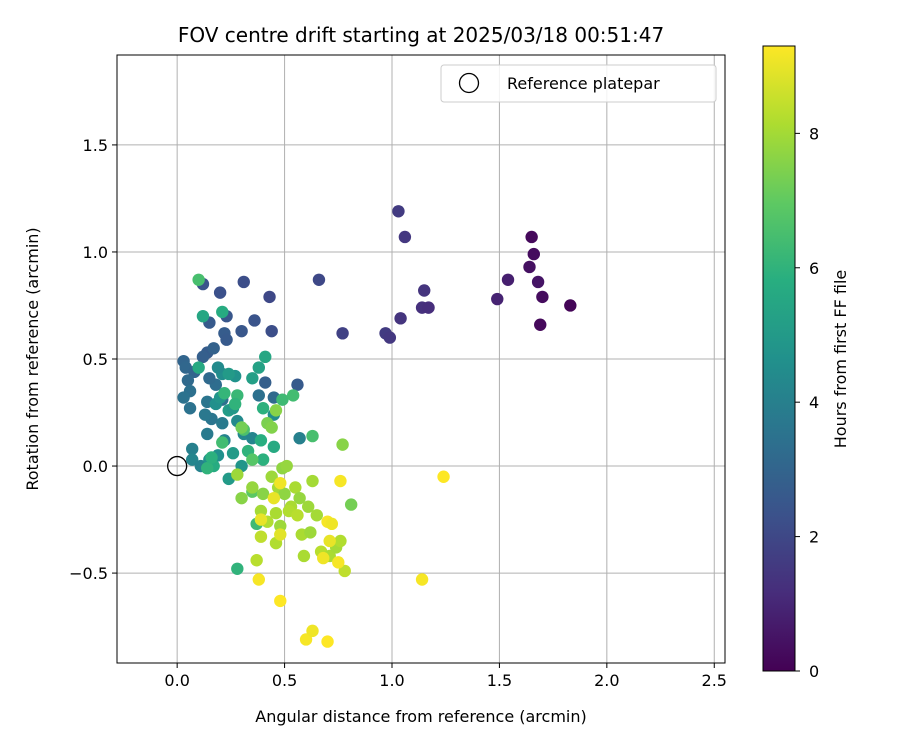  What do you see at coordinates (95, 252) in the screenshot?
I see `y-tick-label: 1.0` at bounding box center [95, 252].